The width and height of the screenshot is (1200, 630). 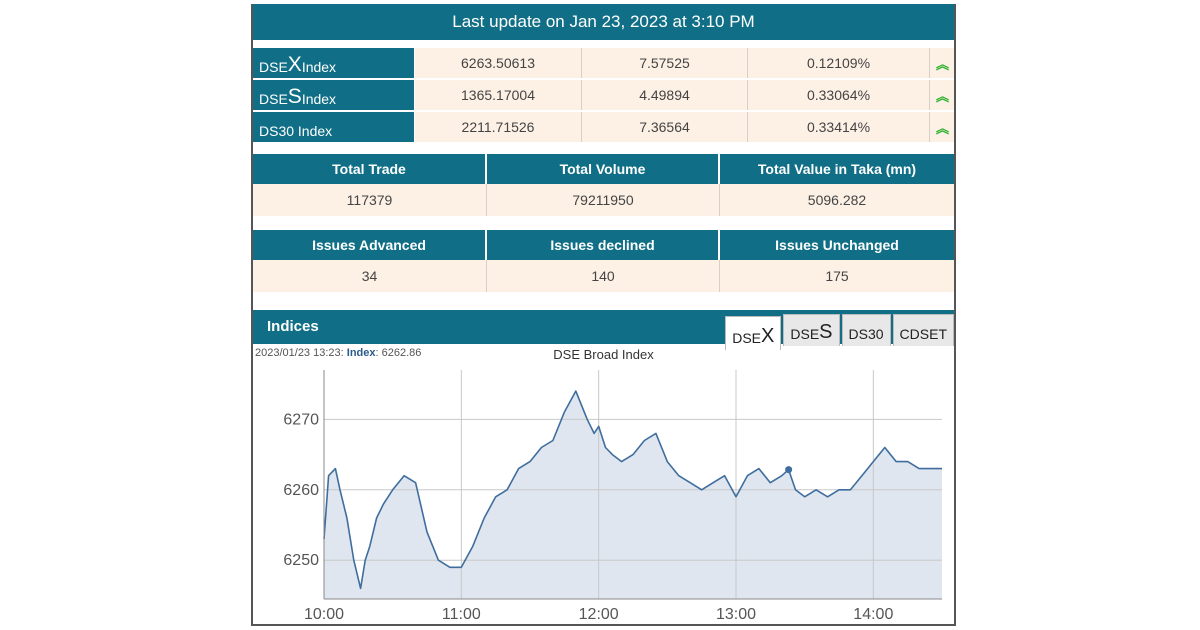 I want to click on index-percent: 0.33064%, so click(x=839, y=95).